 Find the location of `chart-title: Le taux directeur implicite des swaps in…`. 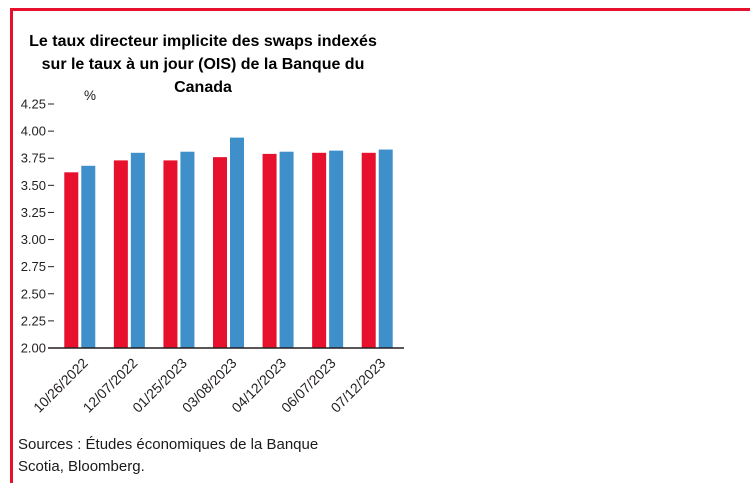

chart-title: Le taux directeur implicite des swaps in… is located at coordinates (203, 65).